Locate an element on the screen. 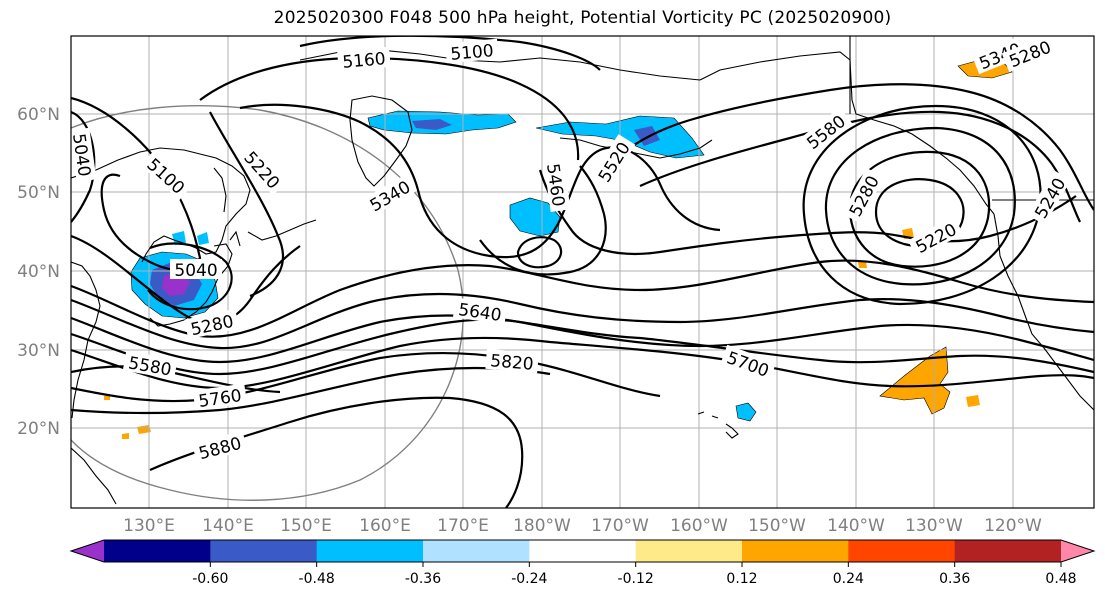 This screenshot has height=601, width=1105. colorbar-extend-high is located at coordinates (1077, 551).